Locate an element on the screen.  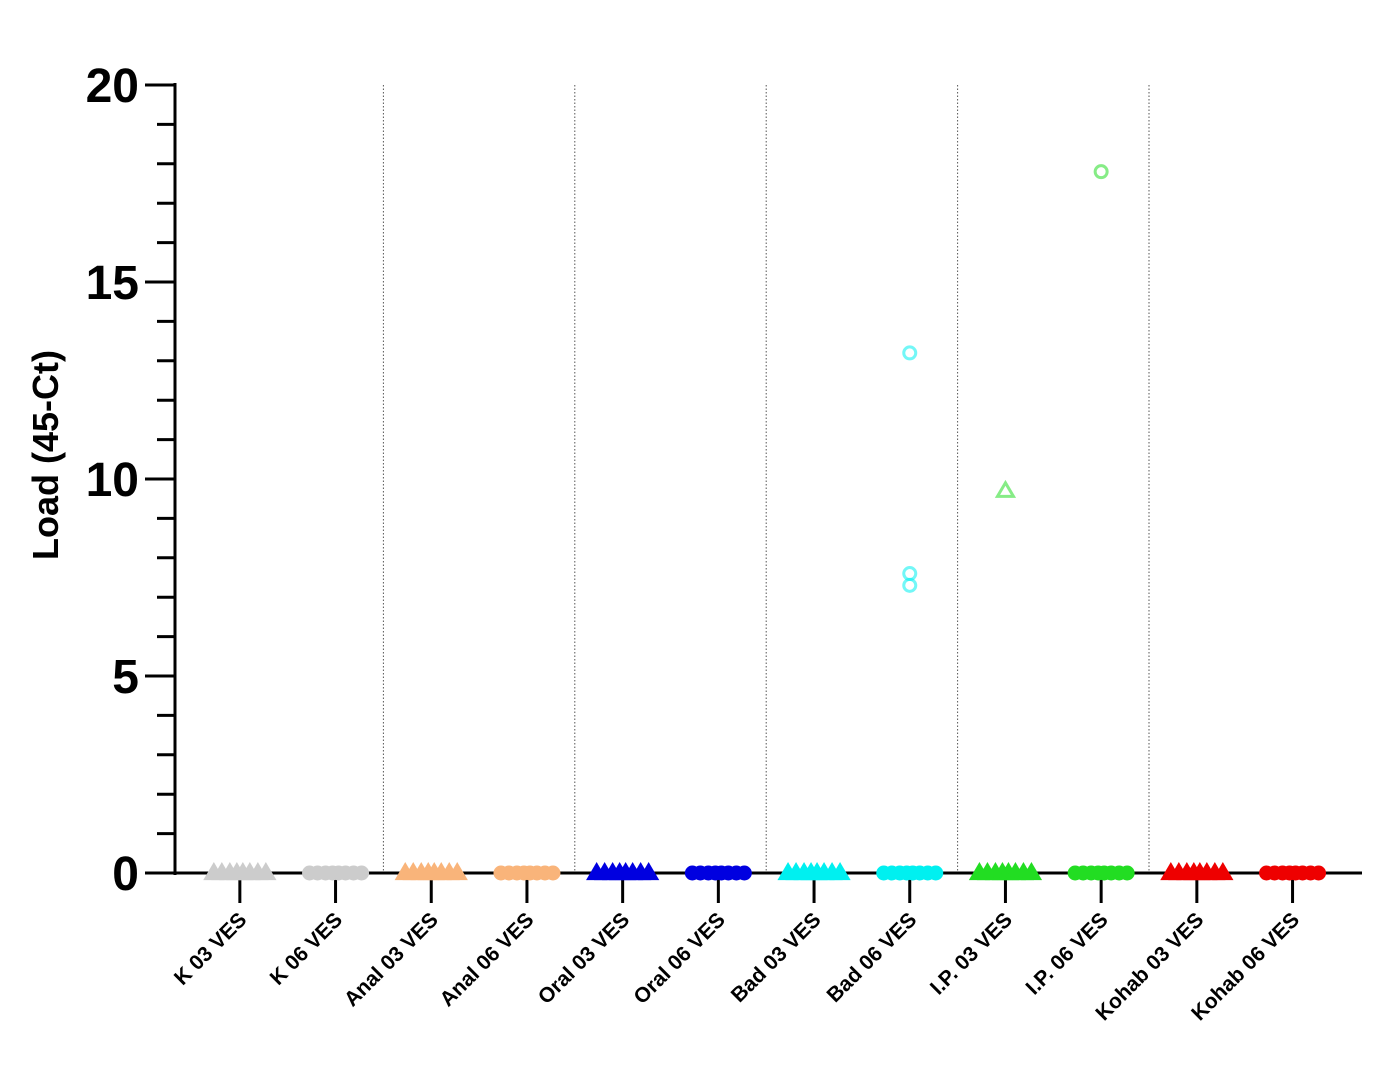
y-tick-label: 0 is located at coordinates (125, 874).